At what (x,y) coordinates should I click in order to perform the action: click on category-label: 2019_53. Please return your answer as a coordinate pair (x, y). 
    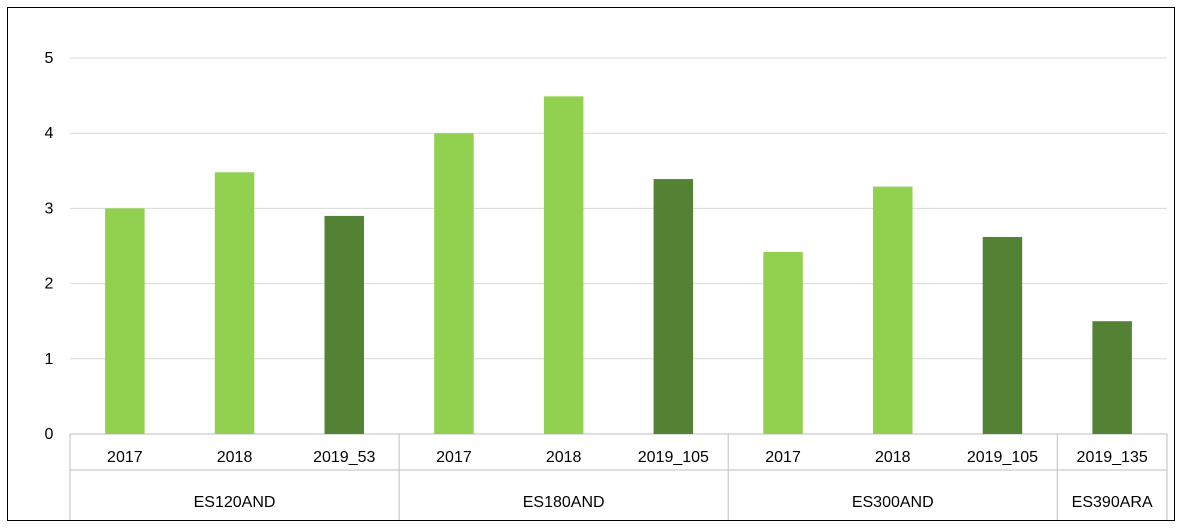
    Looking at the image, I should click on (344, 457).